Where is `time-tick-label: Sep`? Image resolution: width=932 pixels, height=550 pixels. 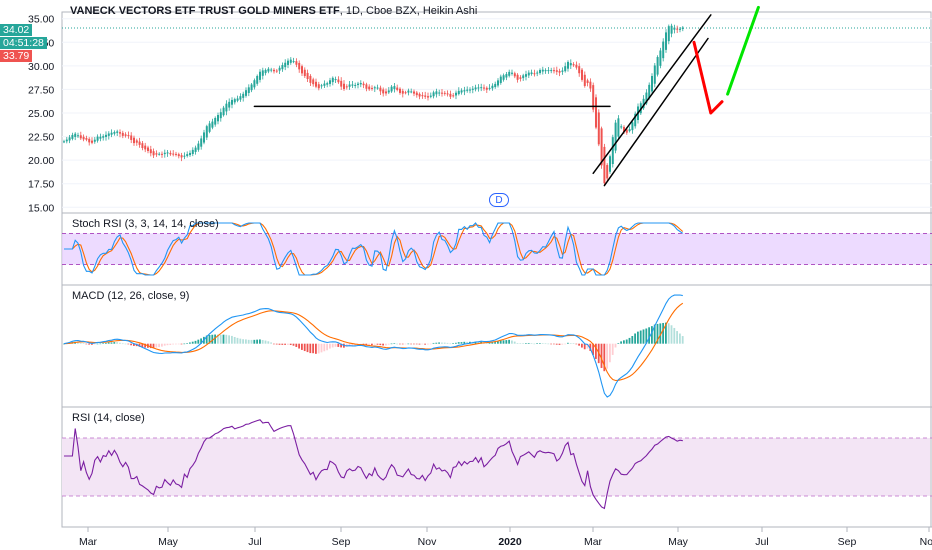
time-tick-label: Sep is located at coordinates (847, 542).